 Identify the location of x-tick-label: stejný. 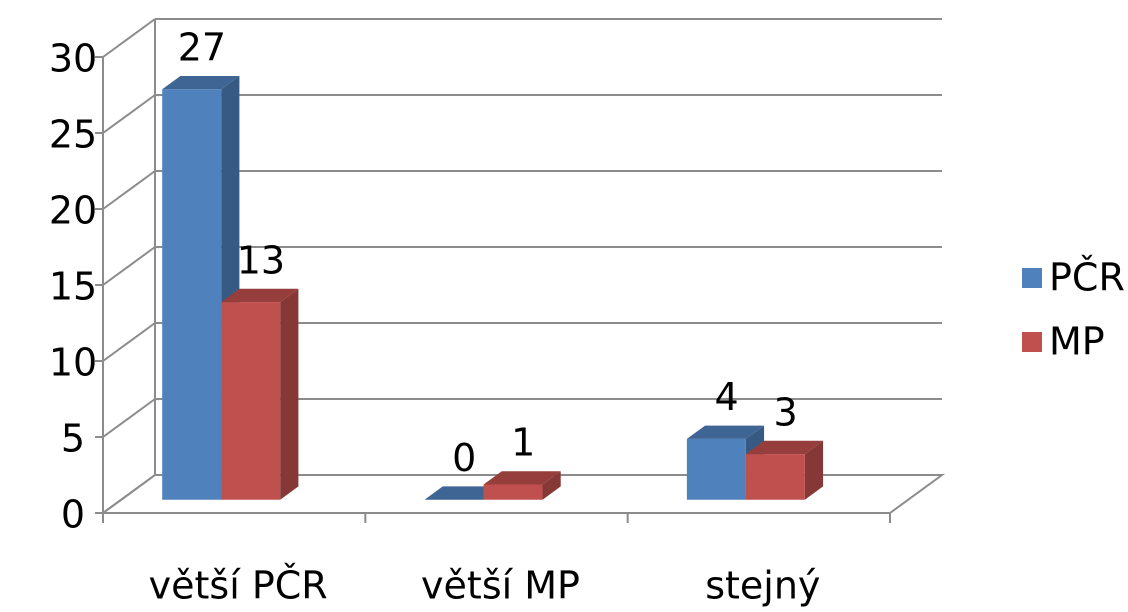
(762, 586).